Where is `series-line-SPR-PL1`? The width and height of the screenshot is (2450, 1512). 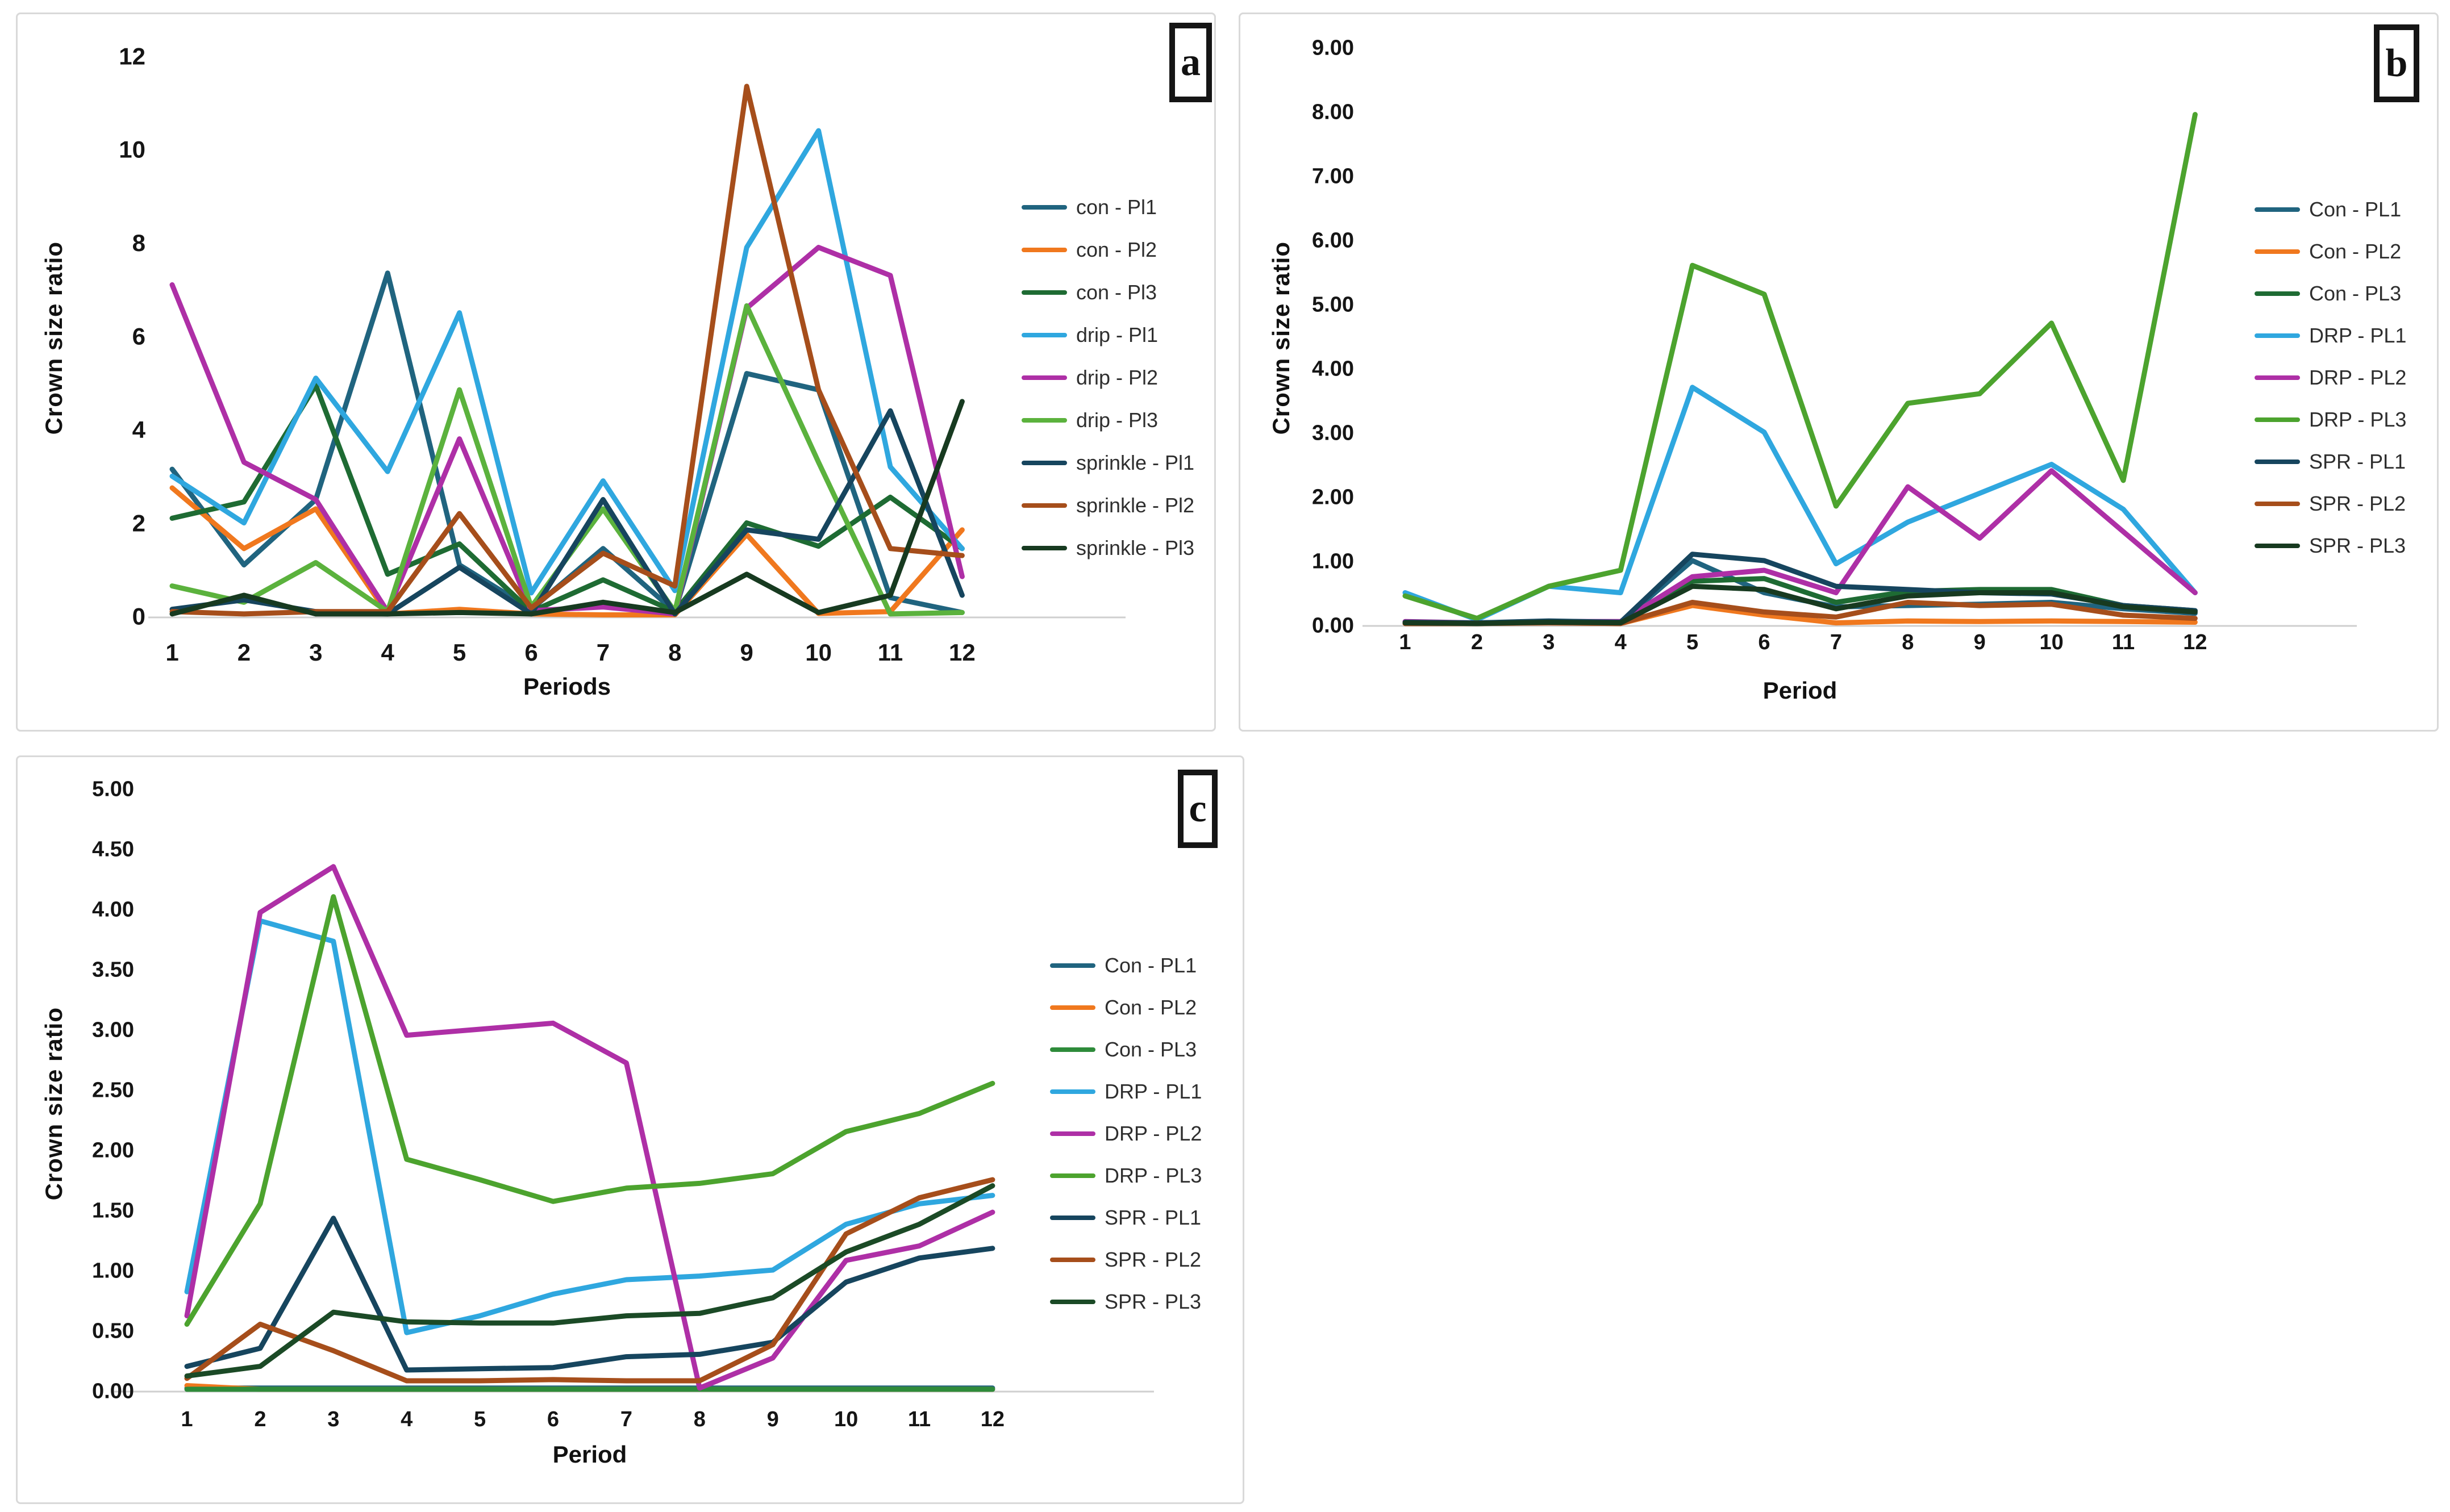 series-line-SPR-PL1 is located at coordinates (589, 1294).